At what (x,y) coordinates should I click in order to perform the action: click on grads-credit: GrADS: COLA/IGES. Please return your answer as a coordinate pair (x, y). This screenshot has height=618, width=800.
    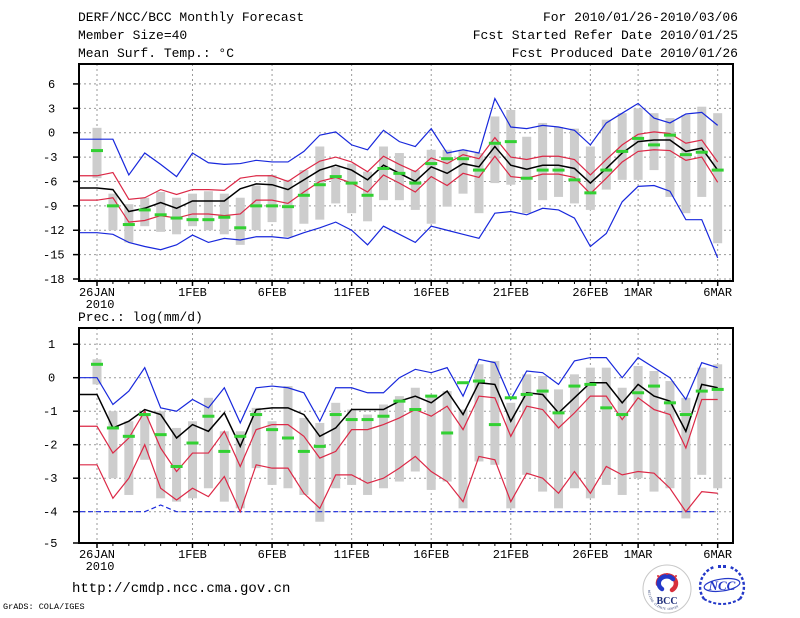
    Looking at the image, I should click on (44, 607).